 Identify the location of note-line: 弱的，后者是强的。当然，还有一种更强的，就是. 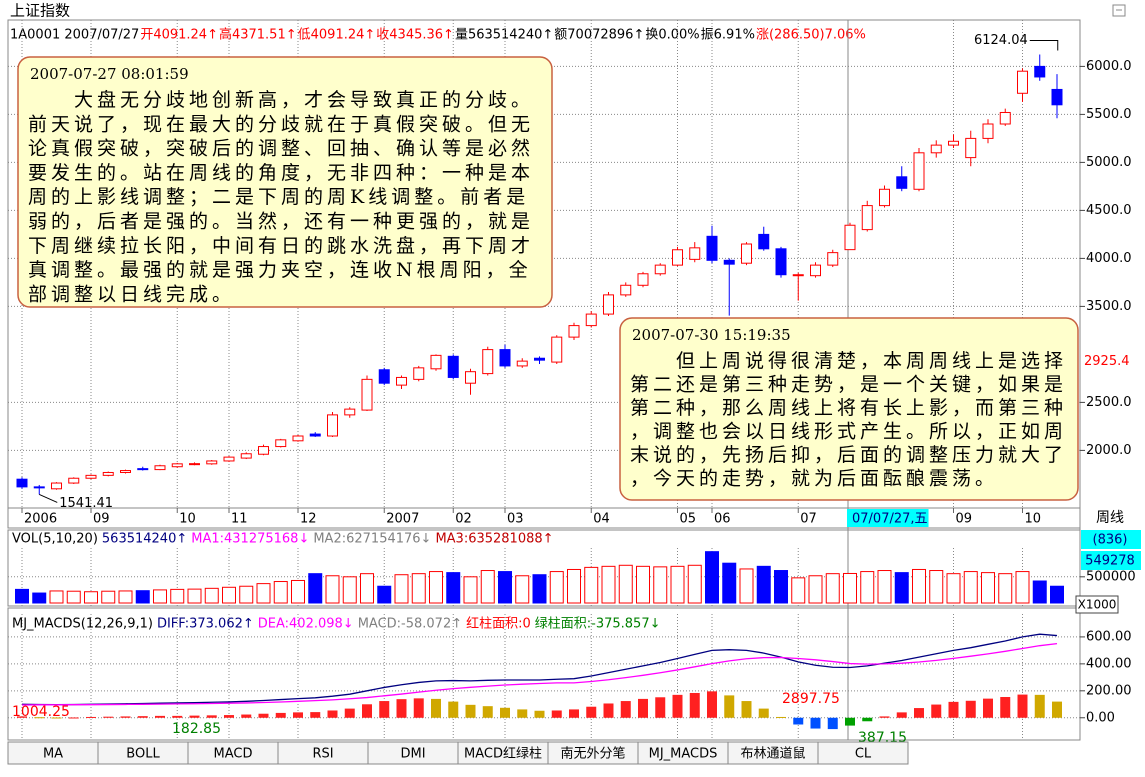
(281, 222).